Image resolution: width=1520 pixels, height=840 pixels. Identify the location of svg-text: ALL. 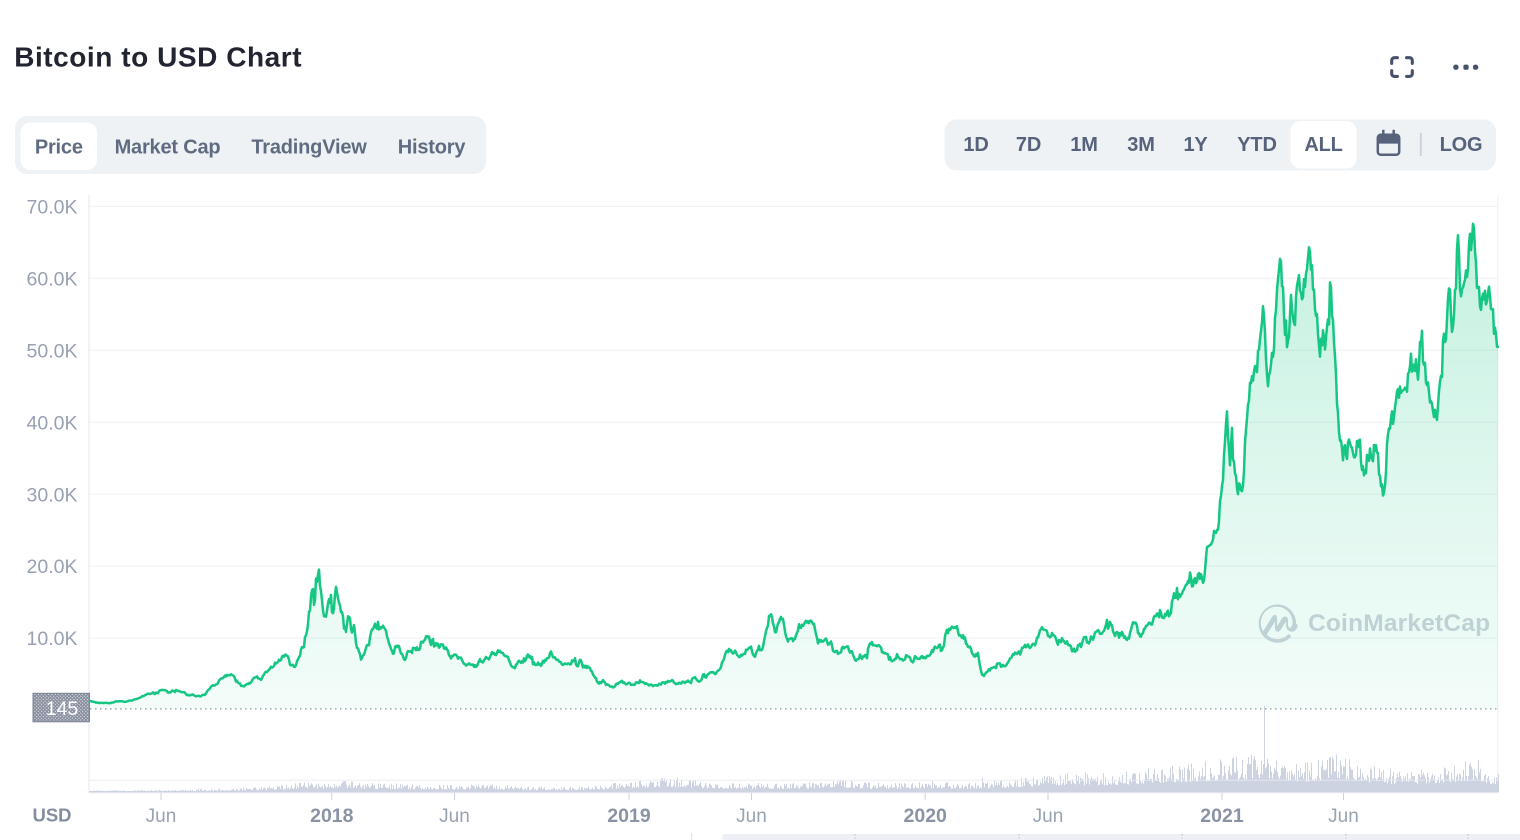
(1323, 145).